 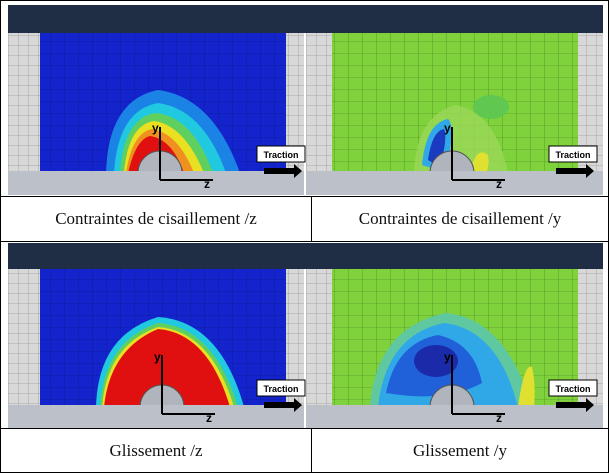 What do you see at coordinates (304, 0) in the screenshot?
I see `table-border-top` at bounding box center [304, 0].